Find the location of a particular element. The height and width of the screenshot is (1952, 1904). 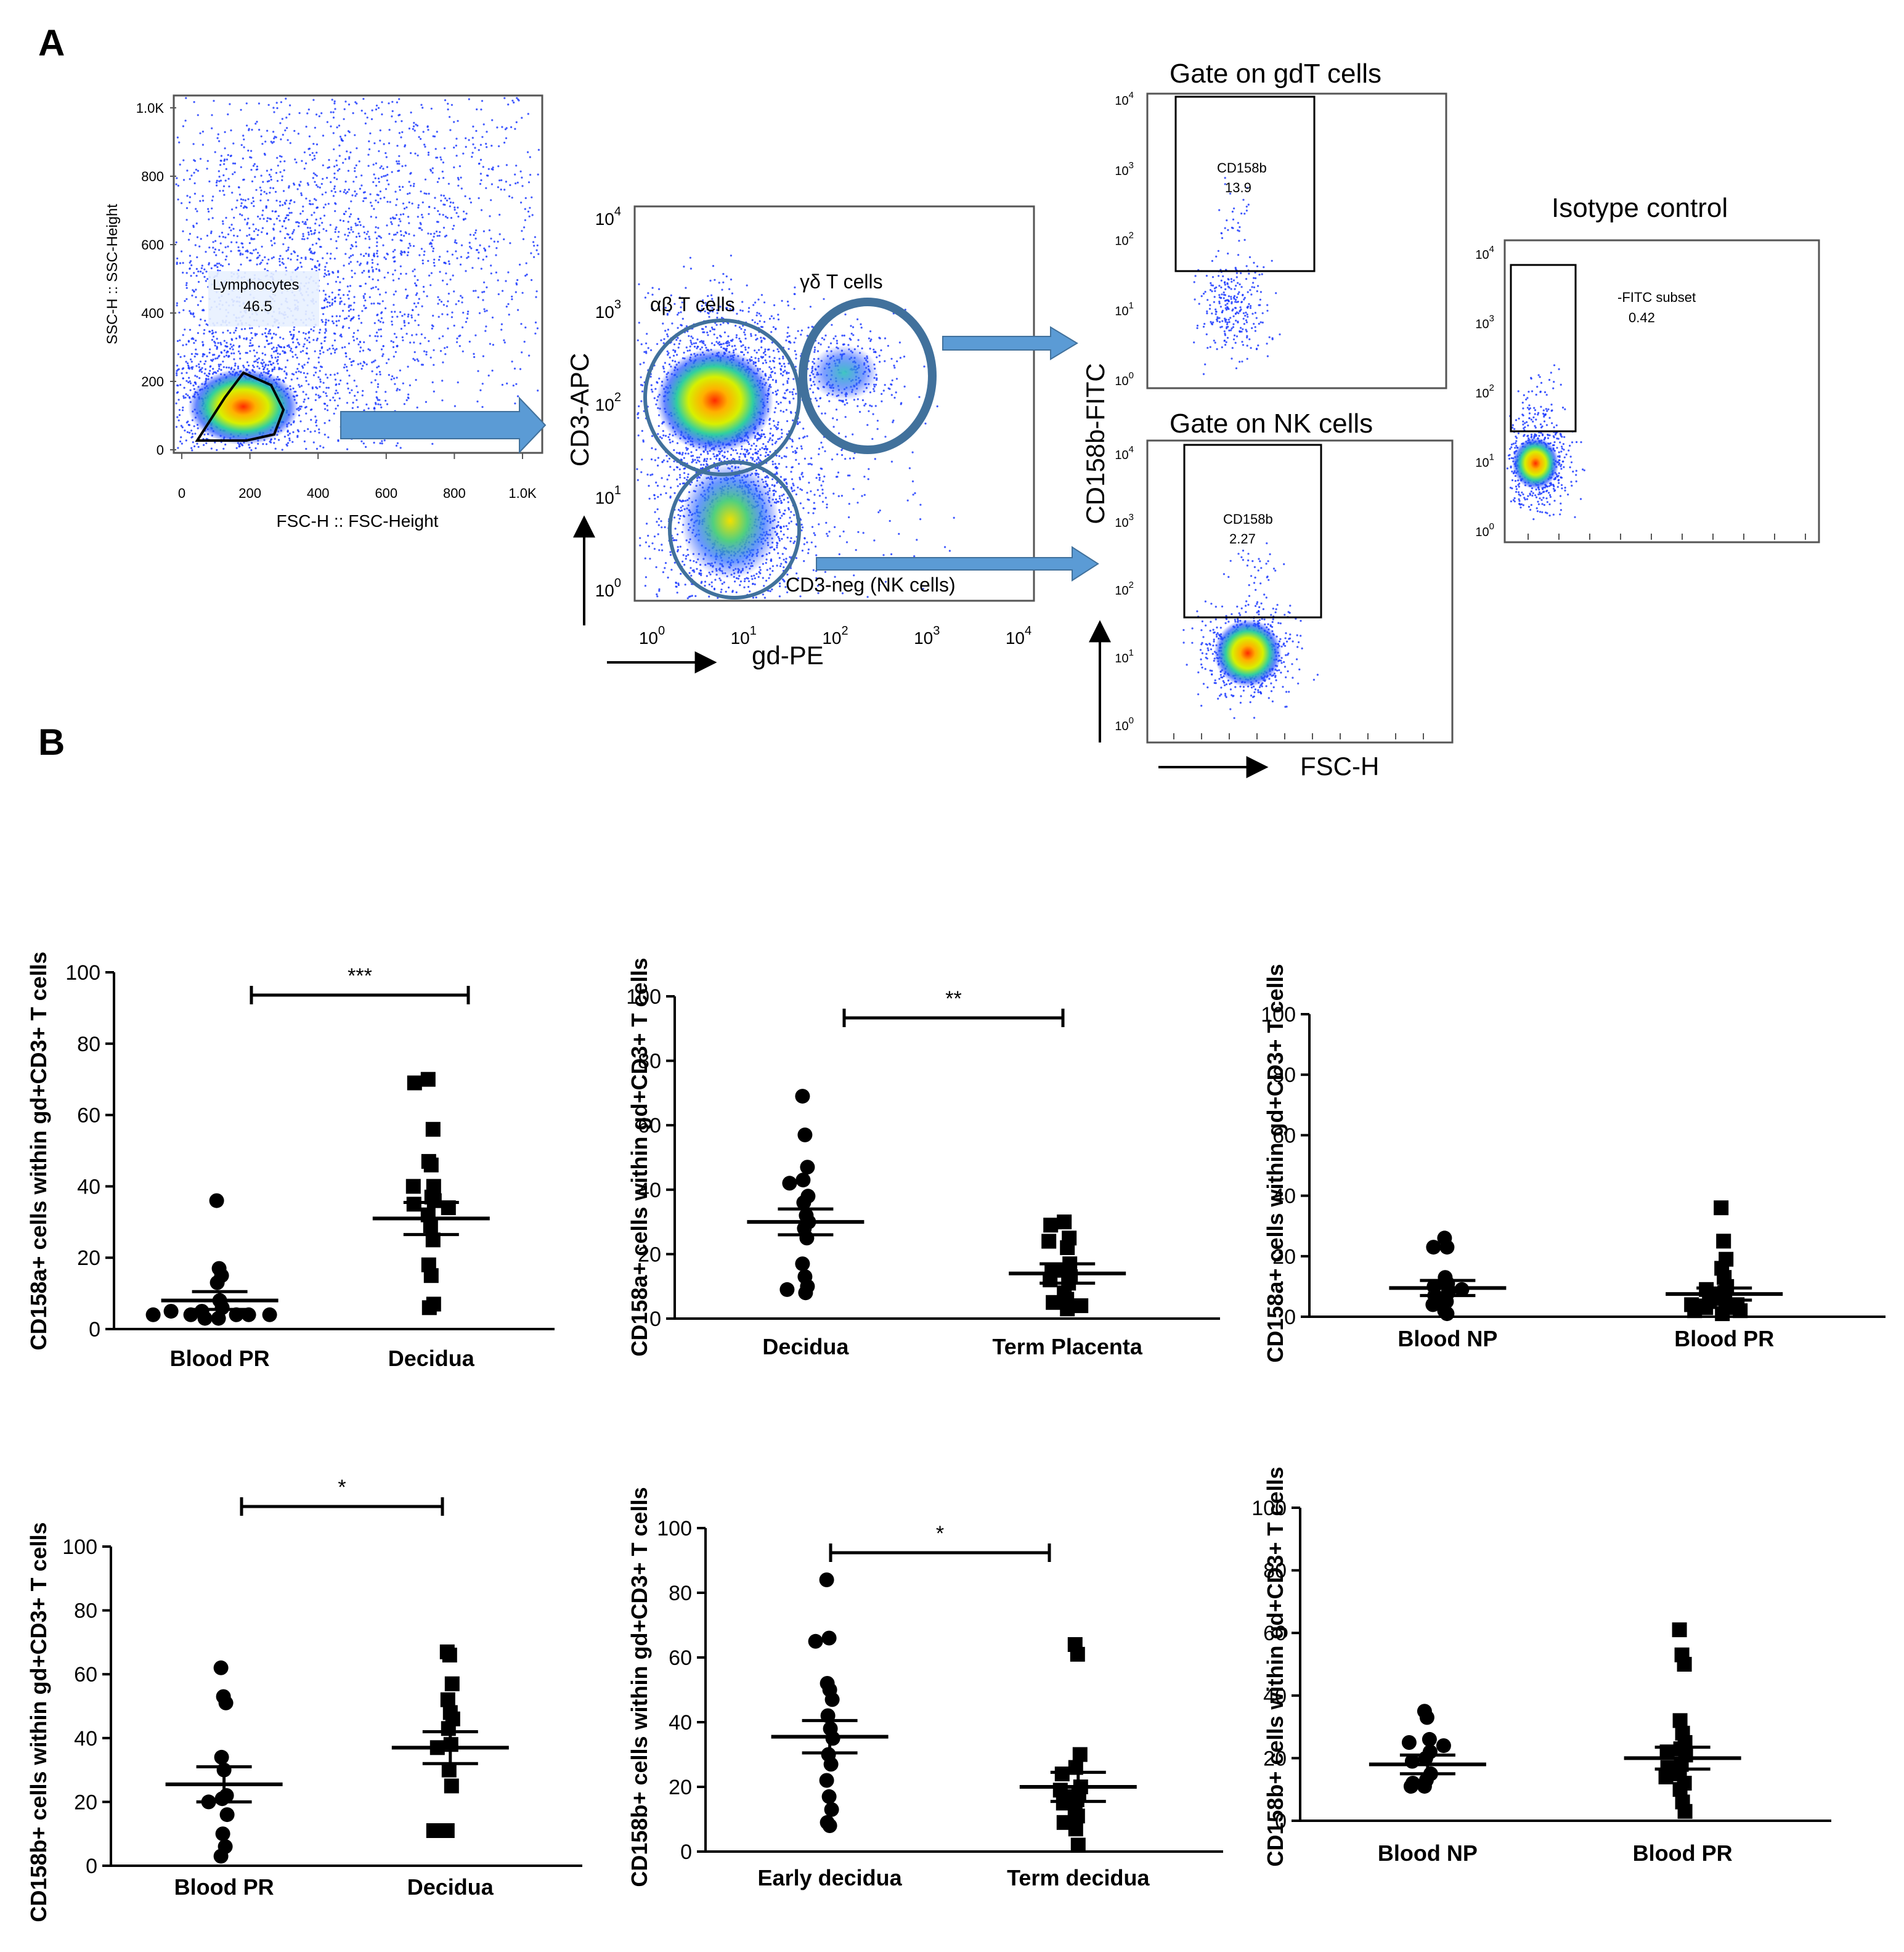

flow1-x-axis-label: FSC-H :: FSC-Height is located at coordinates (358, 521).